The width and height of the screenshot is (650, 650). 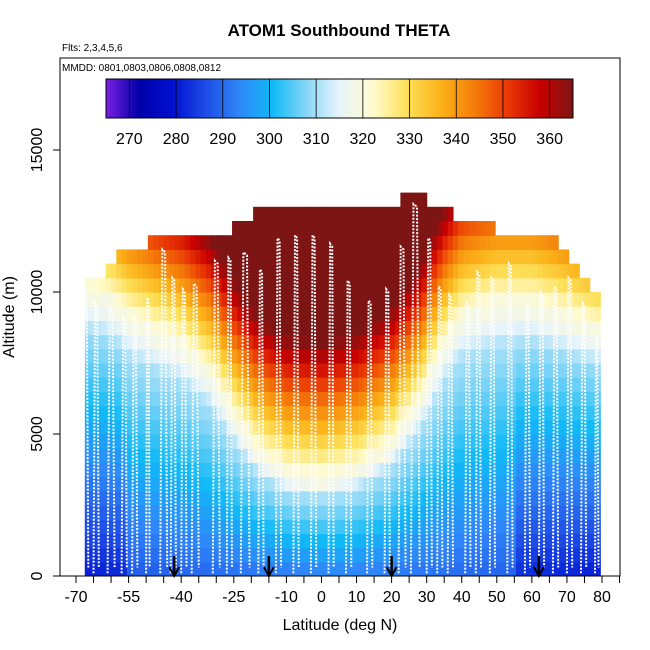 I want to click on flight-track, so click(x=173, y=424).